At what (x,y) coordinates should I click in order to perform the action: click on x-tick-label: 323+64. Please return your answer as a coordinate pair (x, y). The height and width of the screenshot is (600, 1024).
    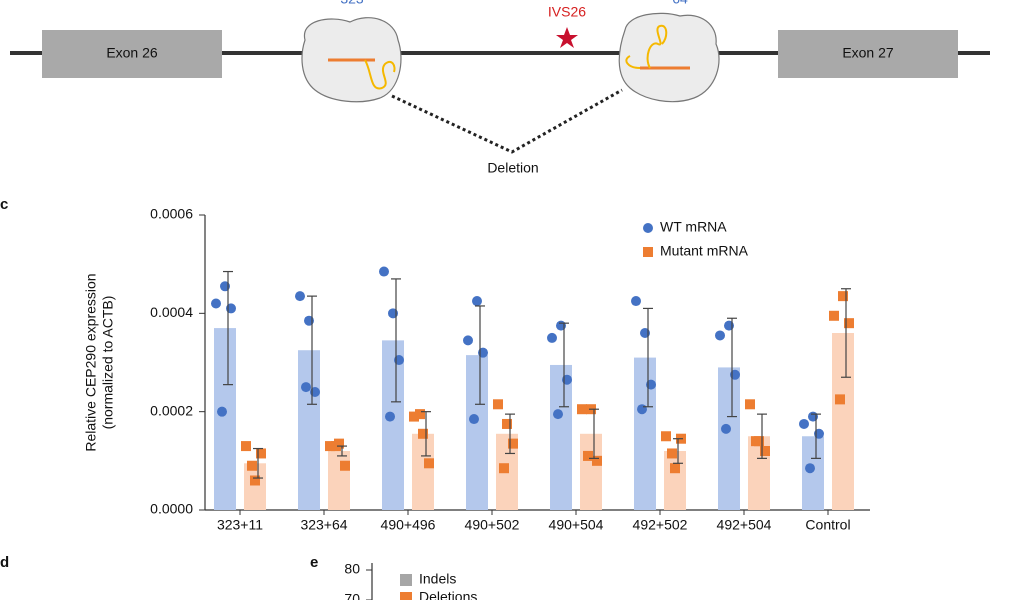
    Looking at the image, I should click on (323, 525).